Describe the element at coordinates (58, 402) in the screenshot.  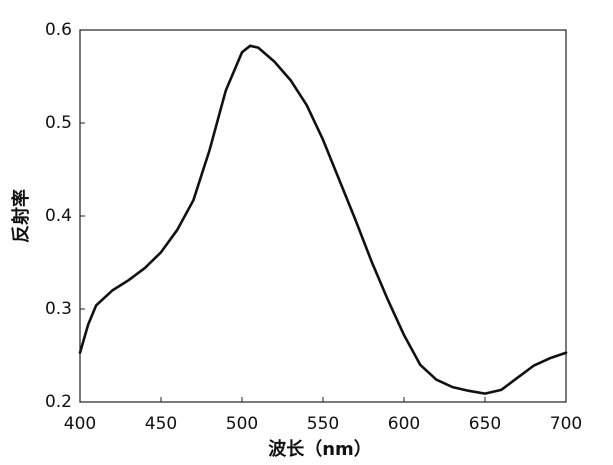
I see `y-tick-label: 0.2` at that location.